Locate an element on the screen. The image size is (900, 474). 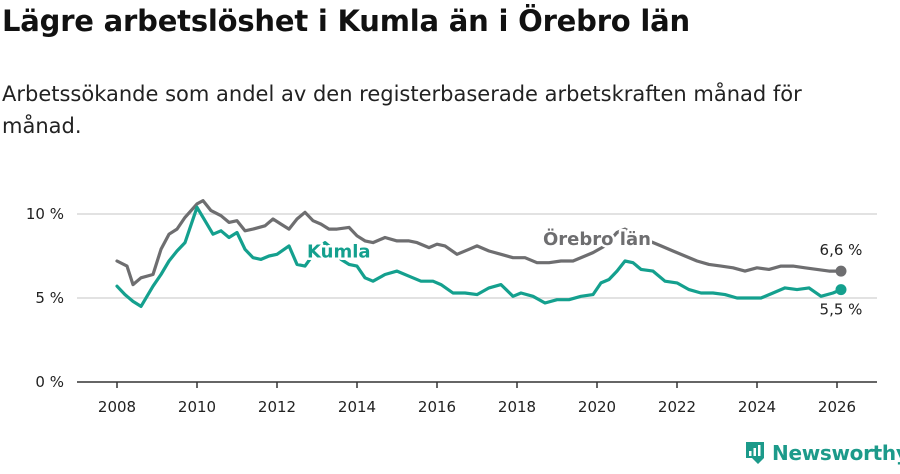
brand-name: Newsworthy is located at coordinates (836, 453).